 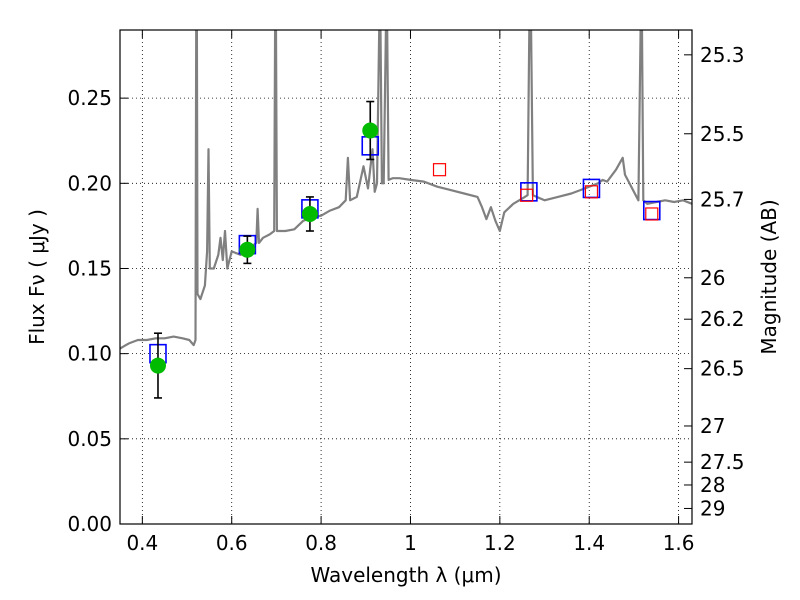 What do you see at coordinates (142, 543) in the screenshot?
I see `x-tick-label: 0.4` at bounding box center [142, 543].